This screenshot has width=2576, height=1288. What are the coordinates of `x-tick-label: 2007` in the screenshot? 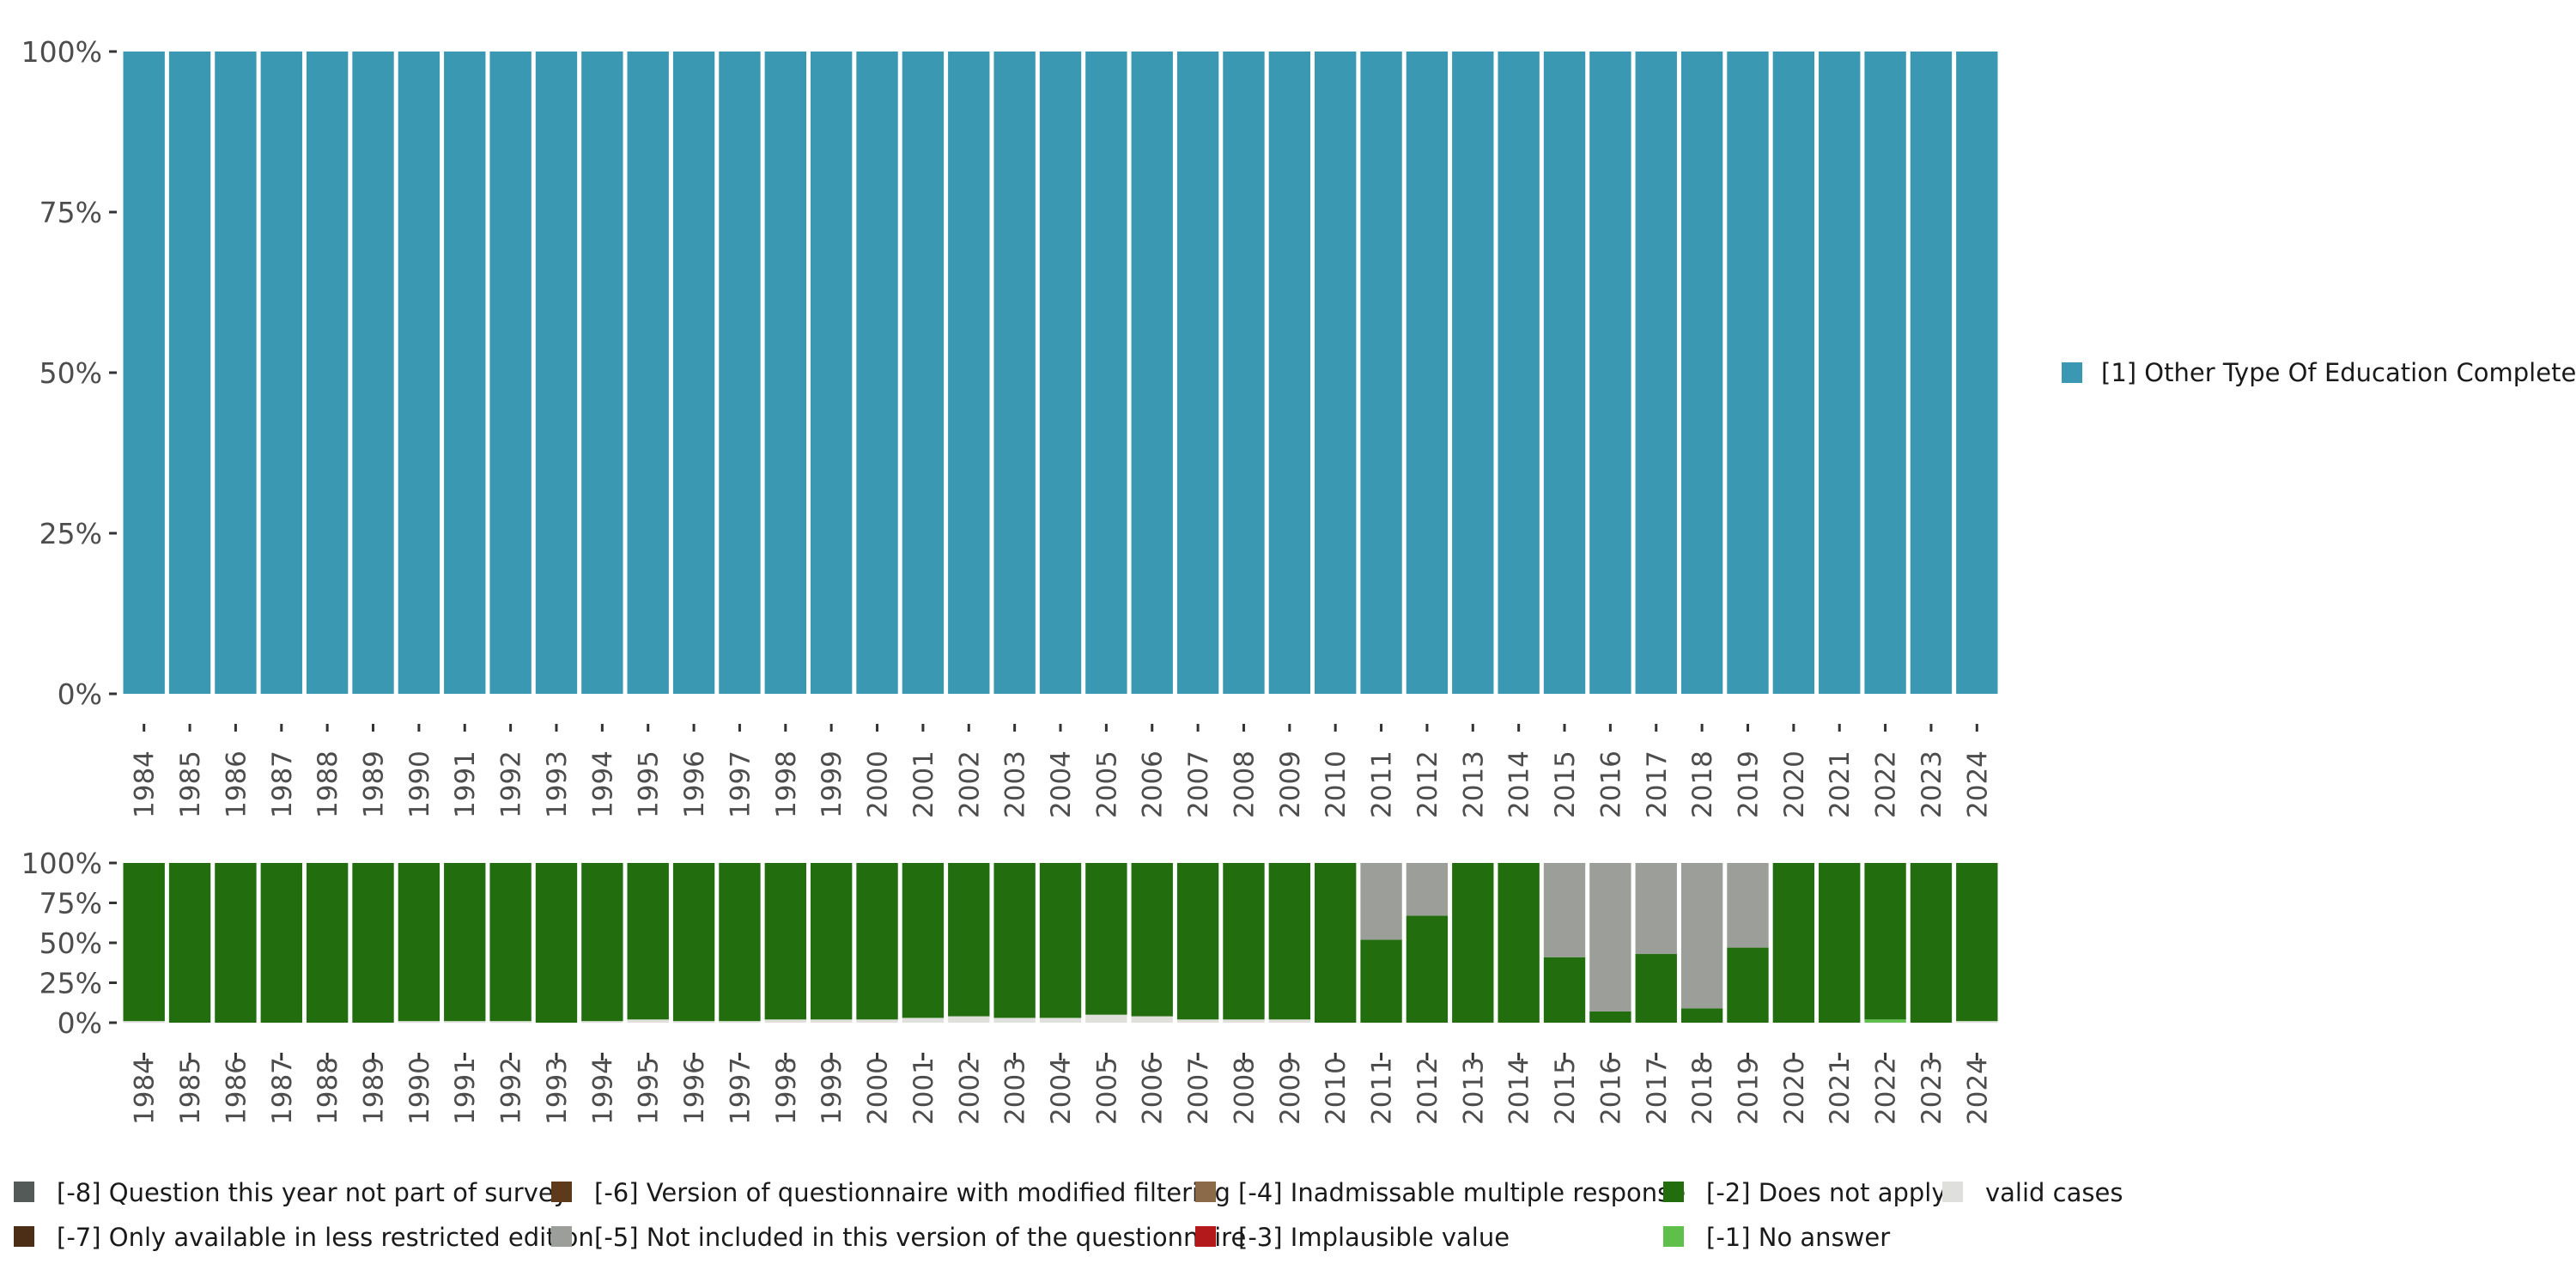 It's located at (1199, 1091).